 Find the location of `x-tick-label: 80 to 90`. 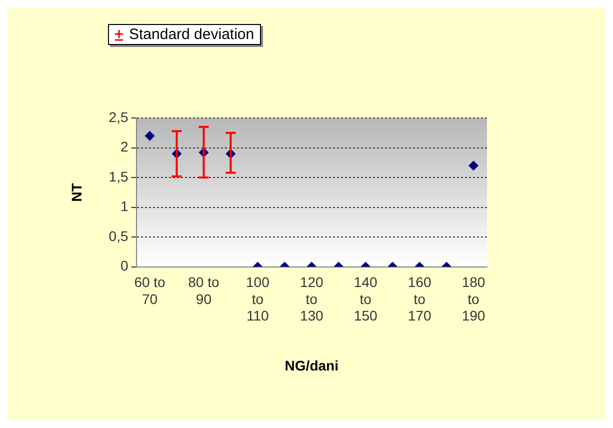

x-tick-label: 80 to 90 is located at coordinates (204, 290).